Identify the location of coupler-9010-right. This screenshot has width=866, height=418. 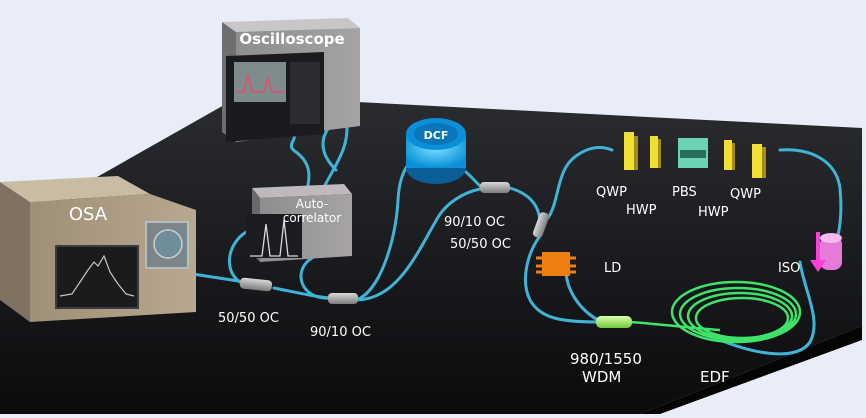
(495, 187).